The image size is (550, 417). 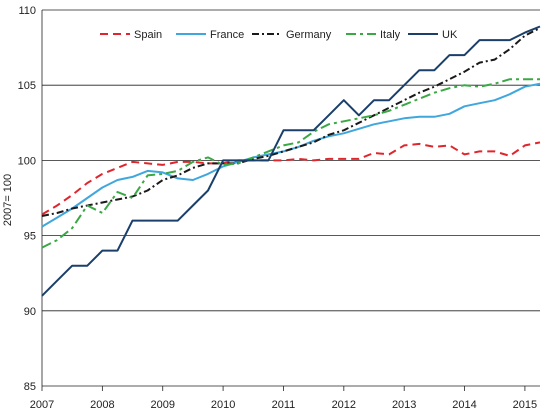 What do you see at coordinates (279, 35) in the screenshot?
I see `legend: Spain France Germany Italy UK` at bounding box center [279, 35].